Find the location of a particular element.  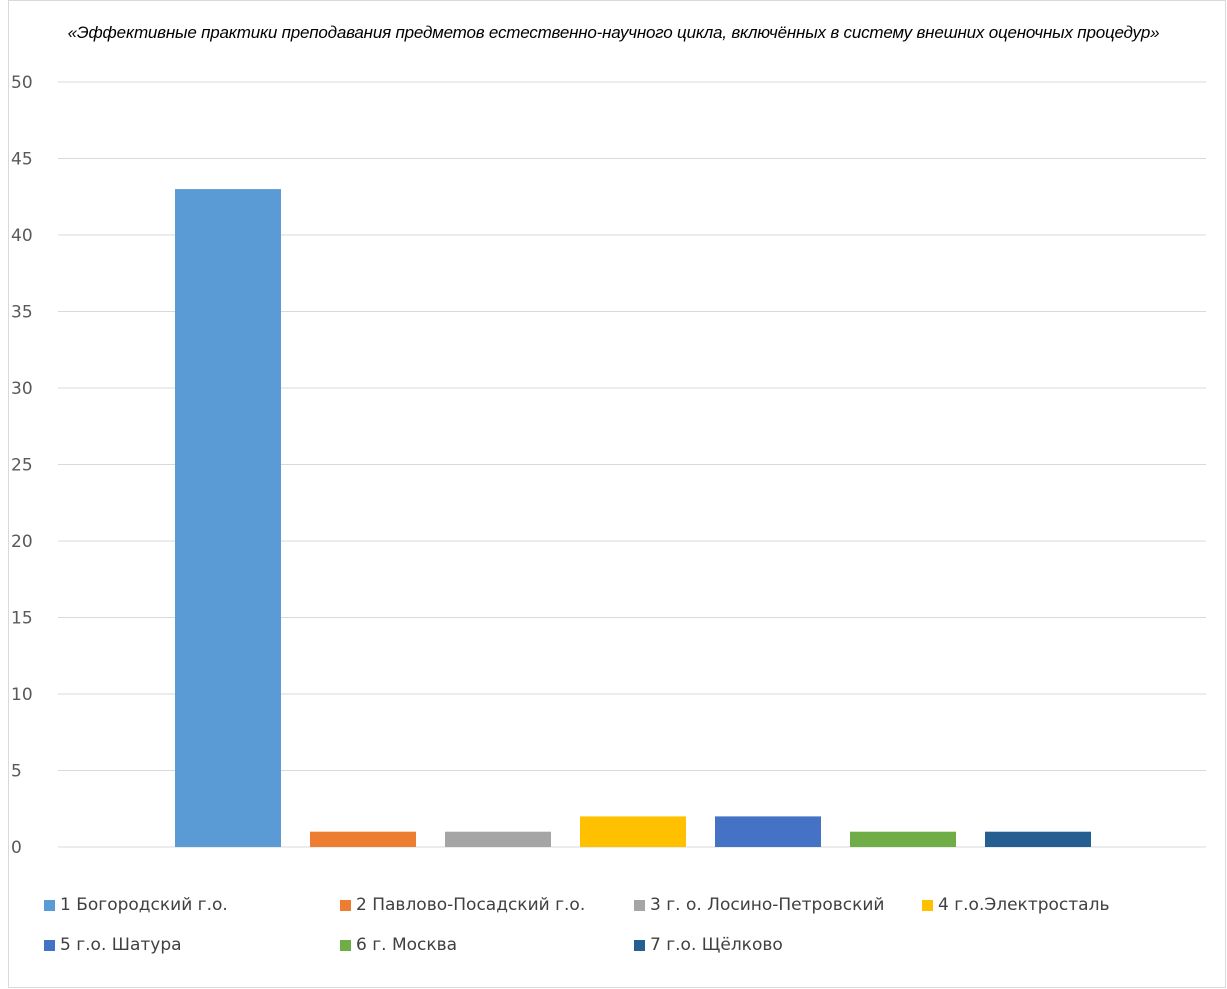

legend-item-6: 6 г. Москва is located at coordinates (398, 945).